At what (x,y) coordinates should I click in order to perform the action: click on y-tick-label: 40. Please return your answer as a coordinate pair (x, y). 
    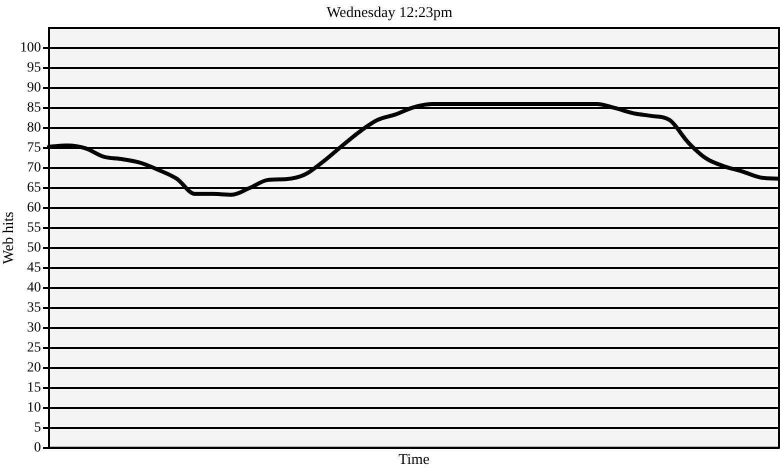
    Looking at the image, I should click on (34, 288).